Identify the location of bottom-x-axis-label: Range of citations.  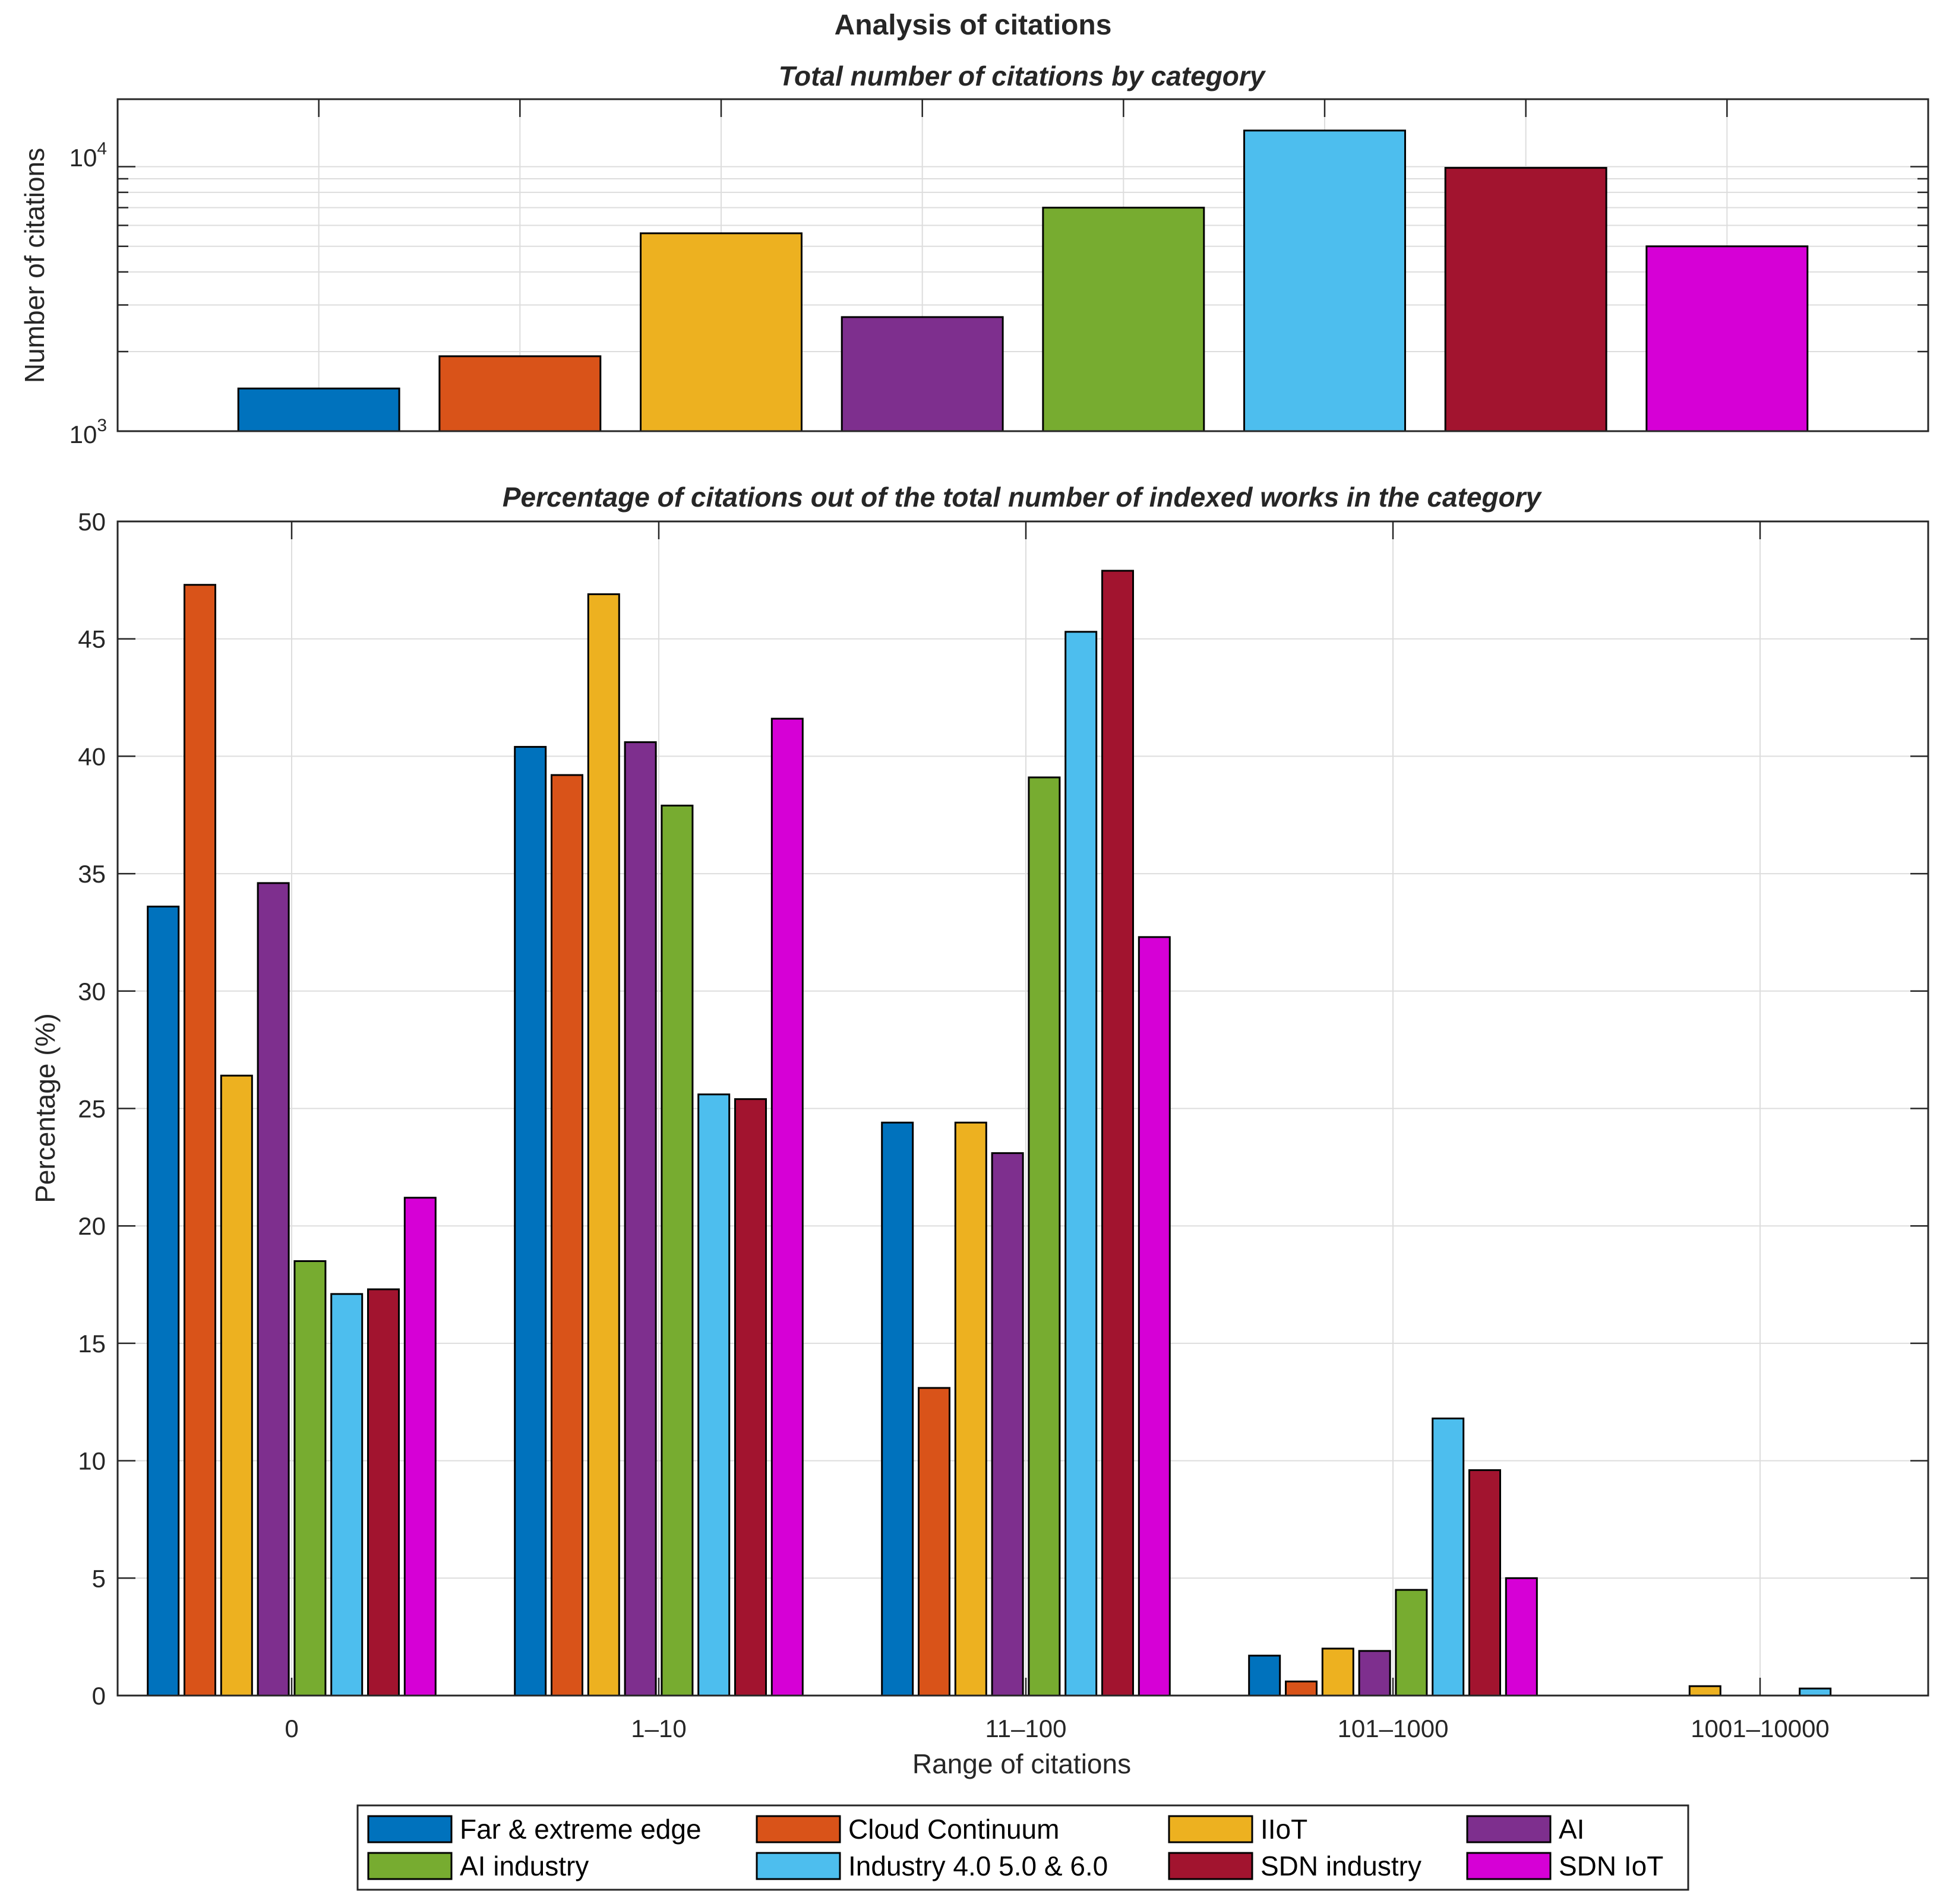
(1021, 1764).